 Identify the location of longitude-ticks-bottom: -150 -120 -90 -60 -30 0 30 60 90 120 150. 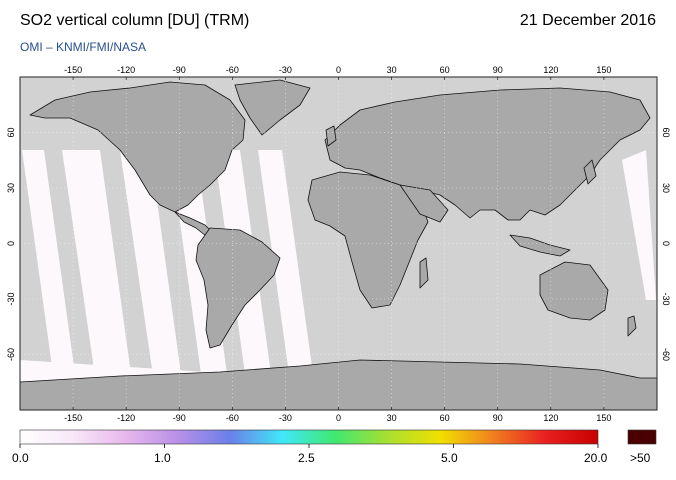
(337, 415).